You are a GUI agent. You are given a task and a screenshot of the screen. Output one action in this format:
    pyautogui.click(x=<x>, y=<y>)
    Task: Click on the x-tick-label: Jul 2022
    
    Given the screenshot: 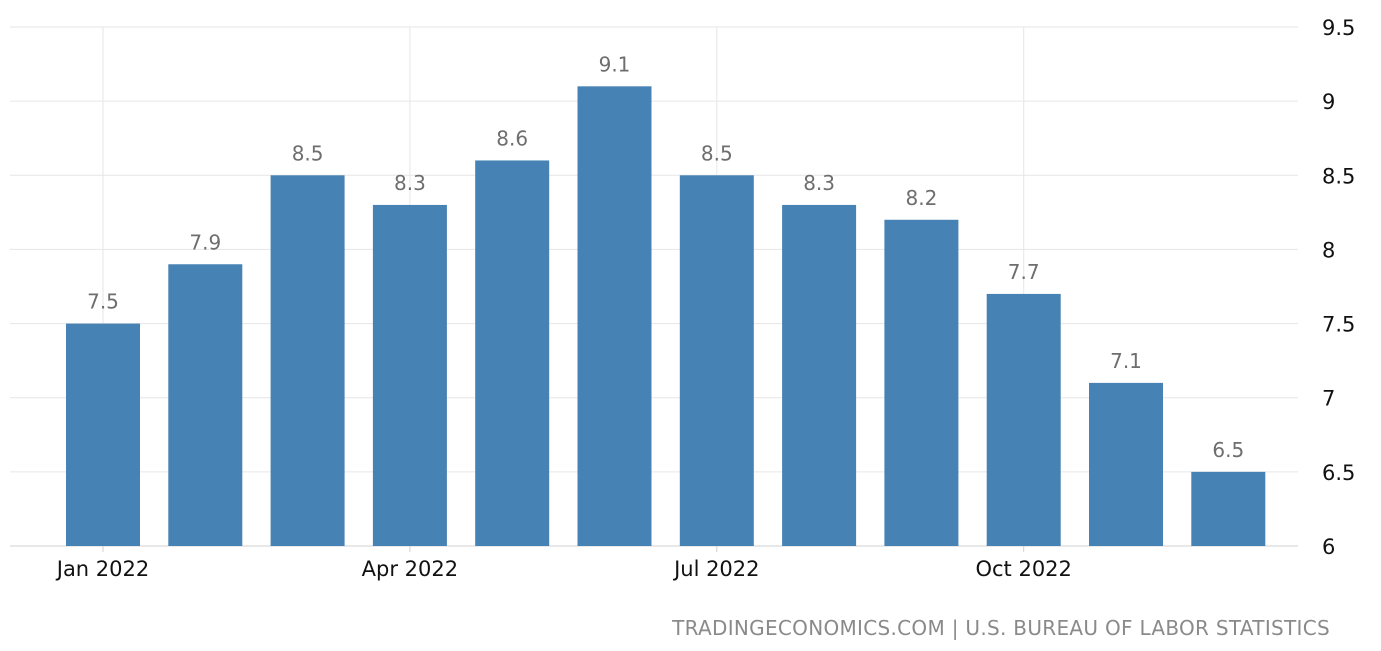 What is the action you would take?
    pyautogui.click(x=715, y=569)
    